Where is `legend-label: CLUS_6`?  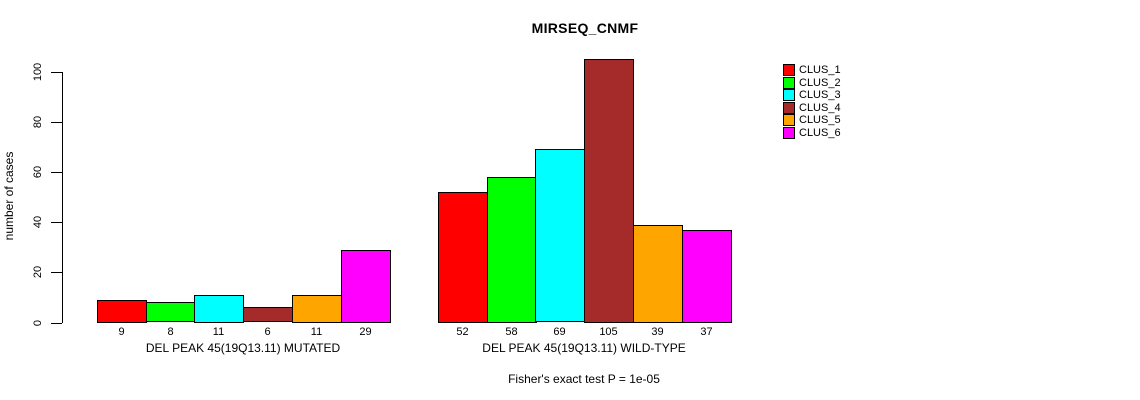 legend-label: CLUS_6 is located at coordinates (820, 132).